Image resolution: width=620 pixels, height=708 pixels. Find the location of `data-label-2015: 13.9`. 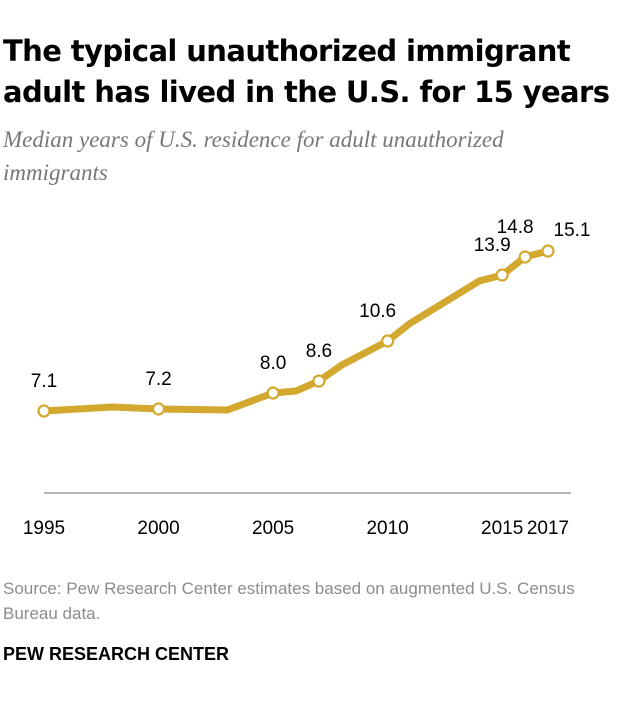

data-label-2015: 13.9 is located at coordinates (492, 245).